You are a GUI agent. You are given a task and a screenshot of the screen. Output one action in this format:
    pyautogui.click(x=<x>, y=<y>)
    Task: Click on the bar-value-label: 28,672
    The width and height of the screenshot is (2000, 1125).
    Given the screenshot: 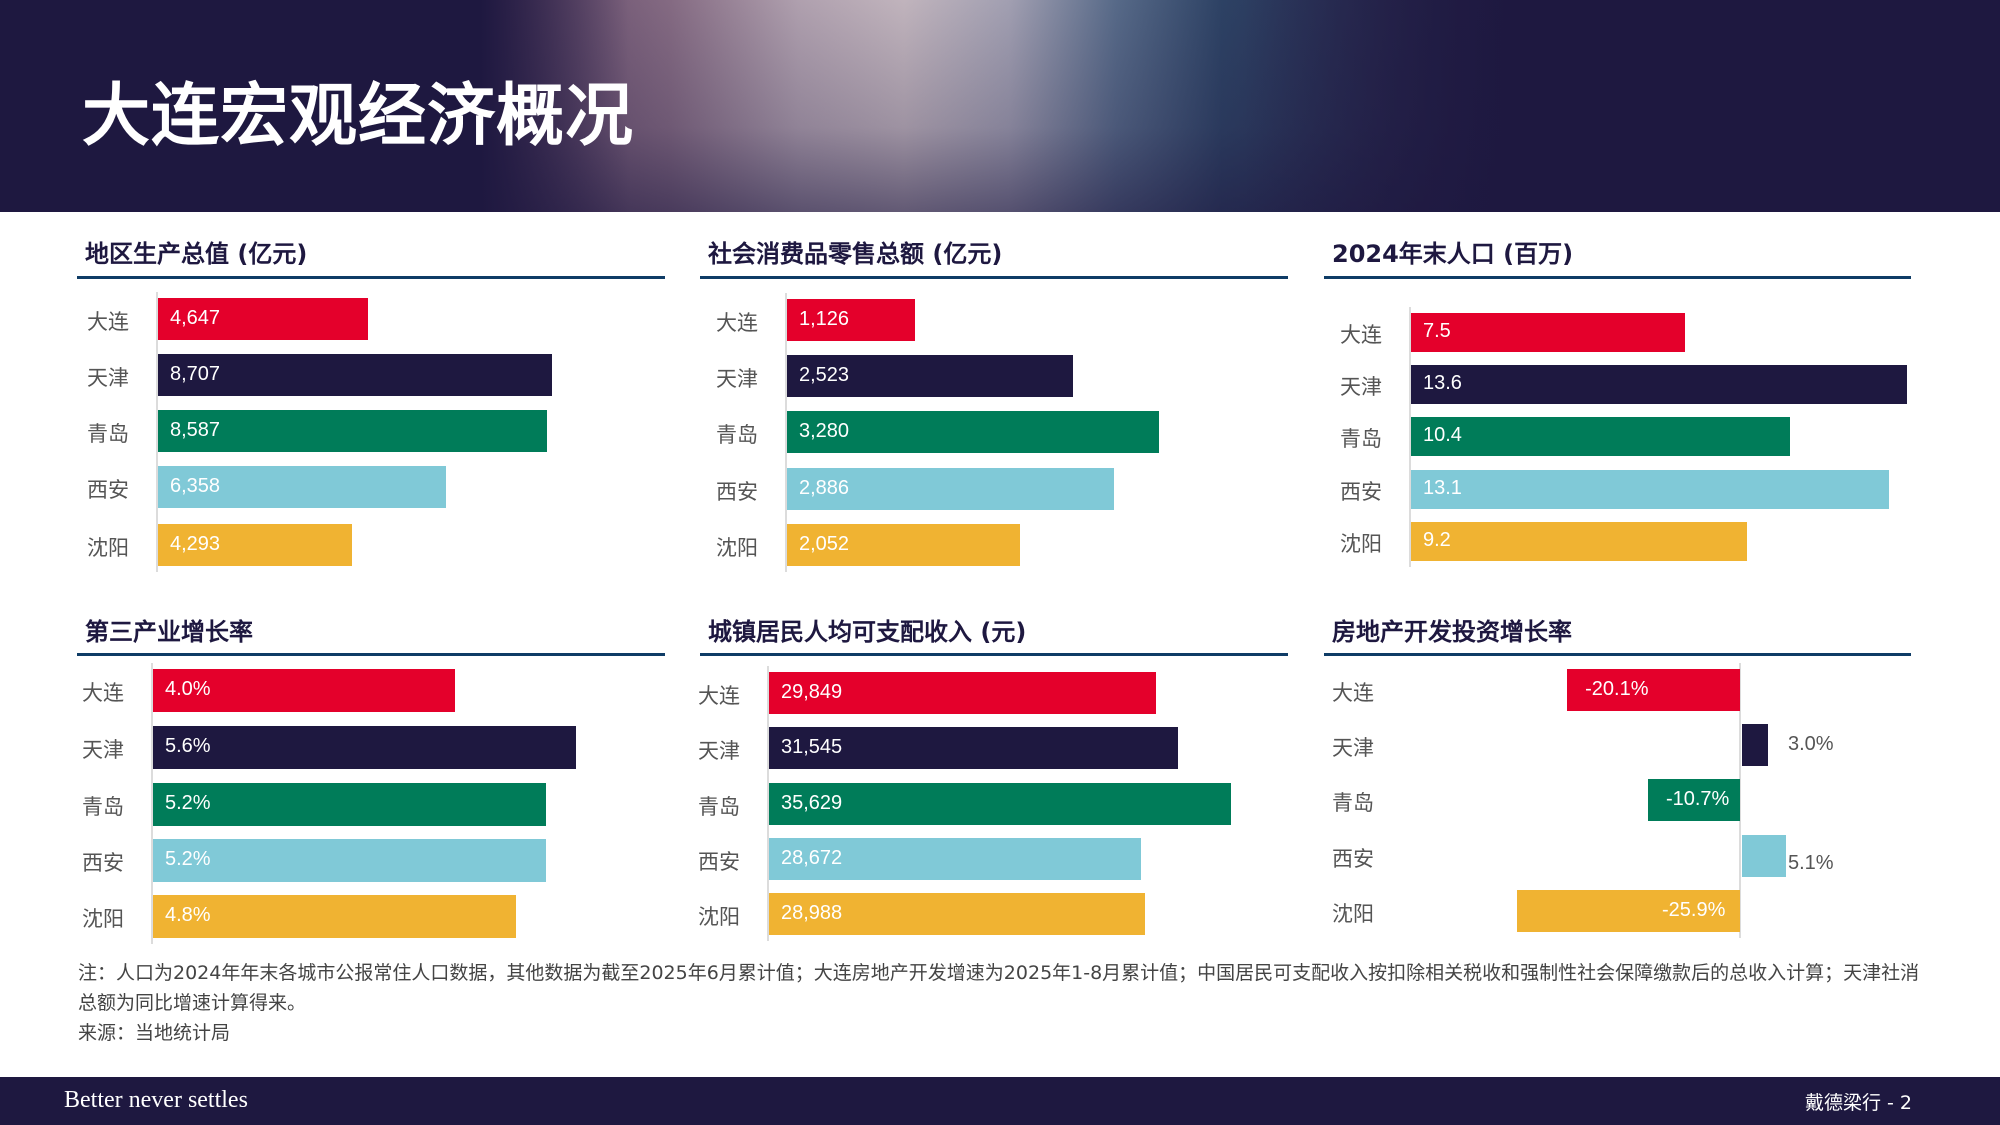 What is the action you would take?
    pyautogui.click(x=812, y=858)
    